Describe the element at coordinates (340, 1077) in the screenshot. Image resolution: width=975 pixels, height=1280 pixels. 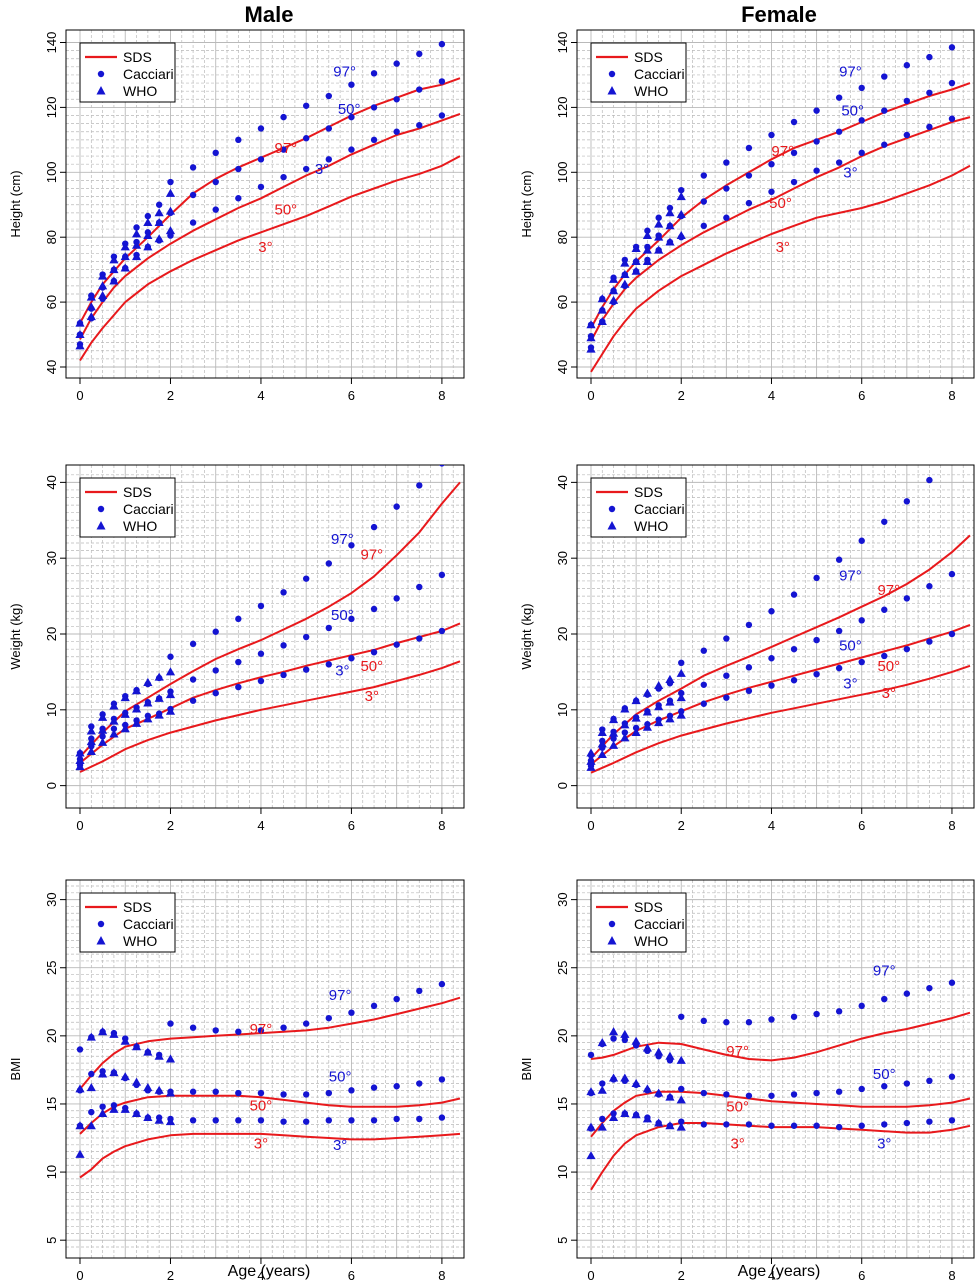
I see `percentile-annotation-ref: 50°` at that location.